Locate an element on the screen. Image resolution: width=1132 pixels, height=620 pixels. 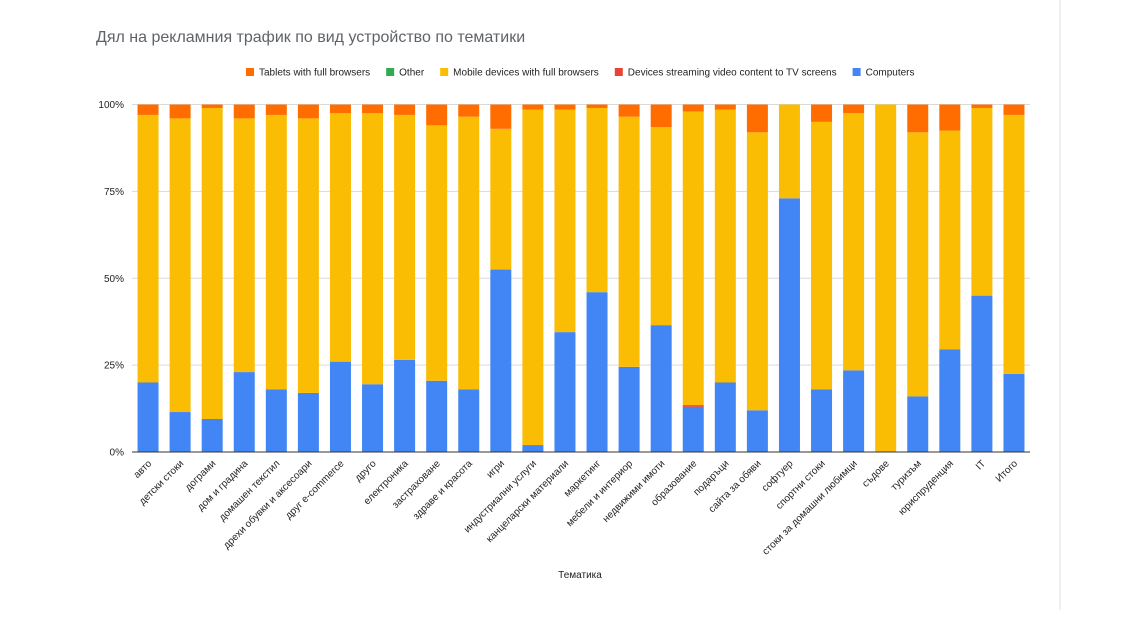
legend-item: Other is located at coordinates (405, 73).